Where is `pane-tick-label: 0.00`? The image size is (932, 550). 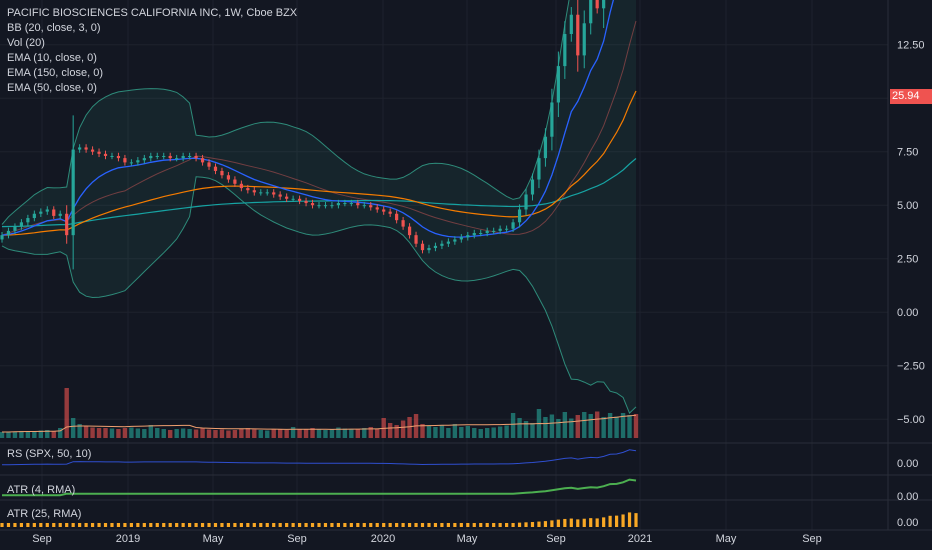
pane-tick-label: 0.00 is located at coordinates (907, 497).